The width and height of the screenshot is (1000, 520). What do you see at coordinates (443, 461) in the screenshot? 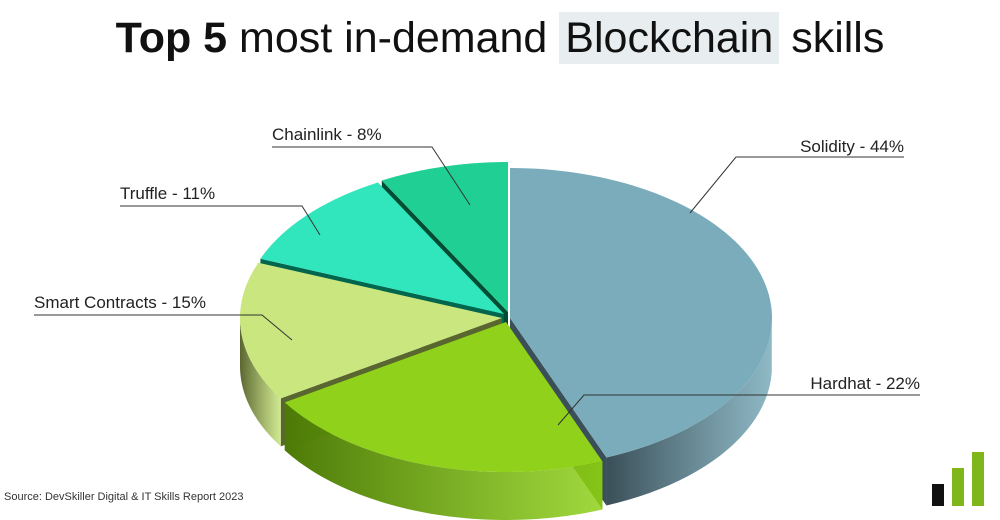
I see `slice-side-hardhat` at bounding box center [443, 461].